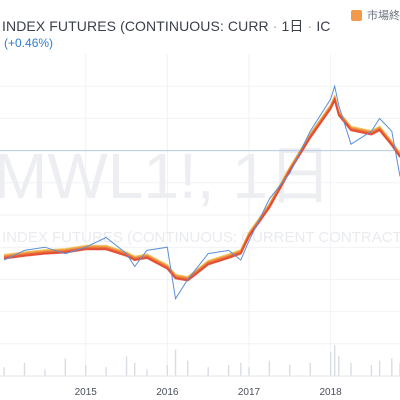 The image size is (400, 400). Describe the element at coordinates (249, 392) in the screenshot. I see `x-tick-label: 2017` at that location.